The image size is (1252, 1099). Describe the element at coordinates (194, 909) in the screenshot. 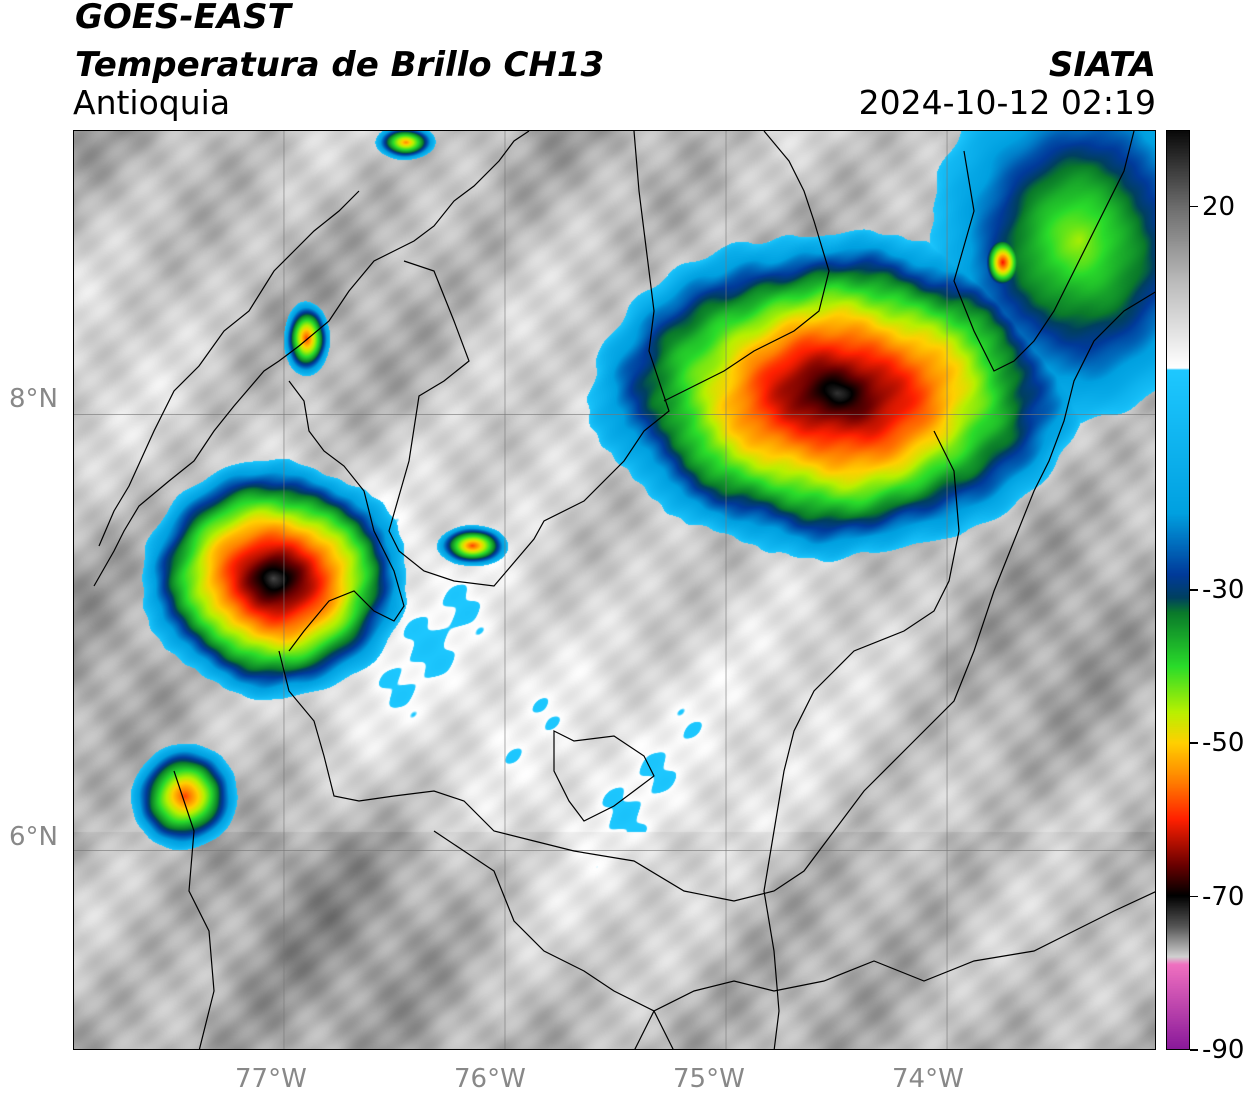

I see `border-choco` at that location.